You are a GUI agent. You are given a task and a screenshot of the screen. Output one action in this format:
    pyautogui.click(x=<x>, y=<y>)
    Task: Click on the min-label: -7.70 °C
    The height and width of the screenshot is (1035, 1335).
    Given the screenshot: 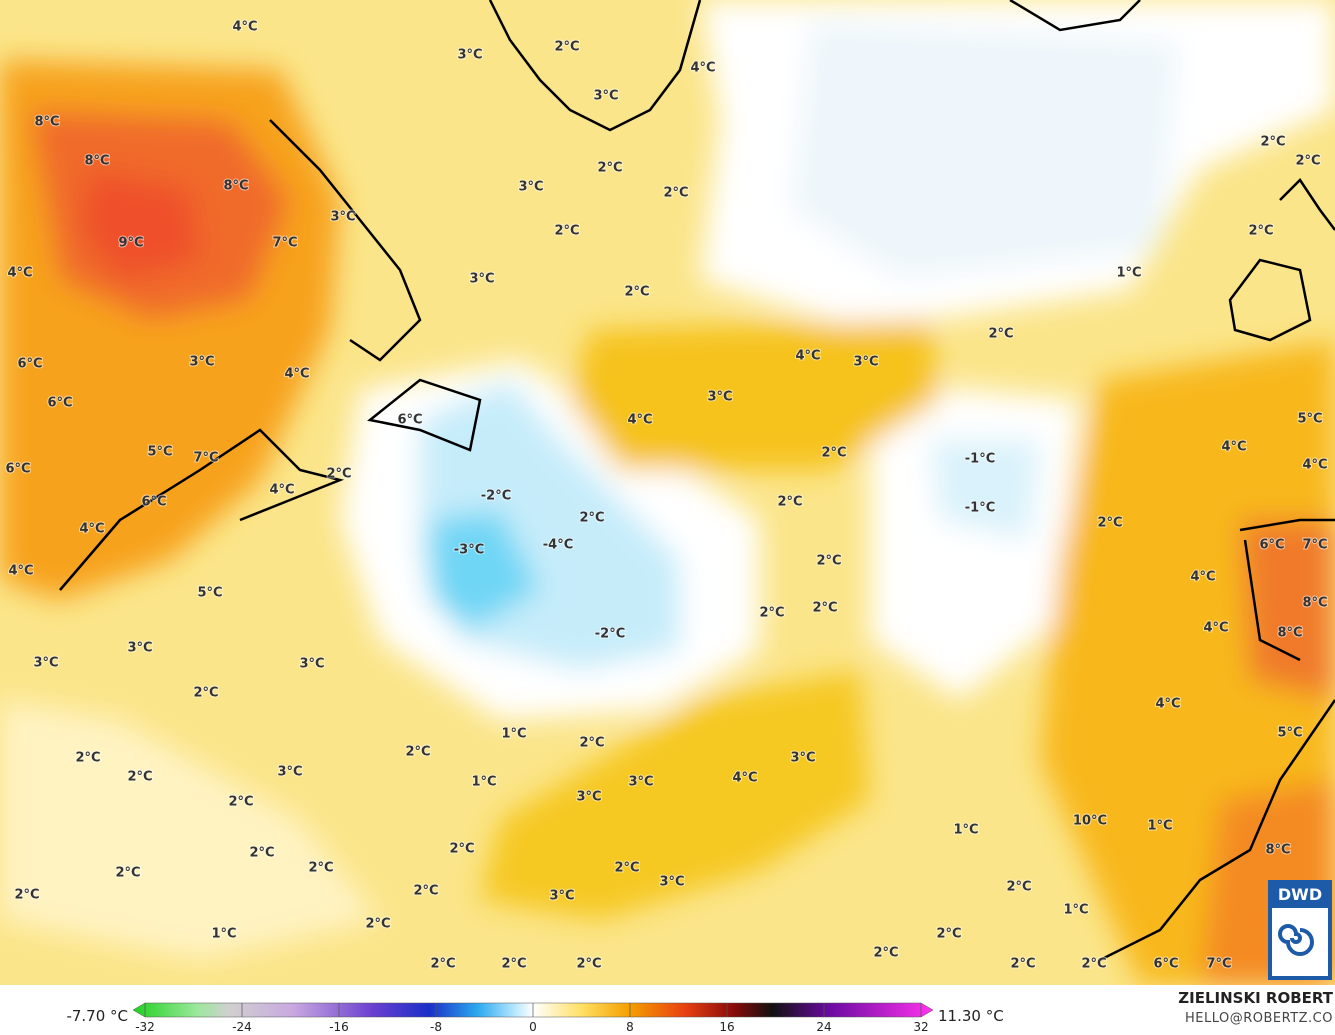 What is the action you would take?
    pyautogui.click(x=97, y=1016)
    